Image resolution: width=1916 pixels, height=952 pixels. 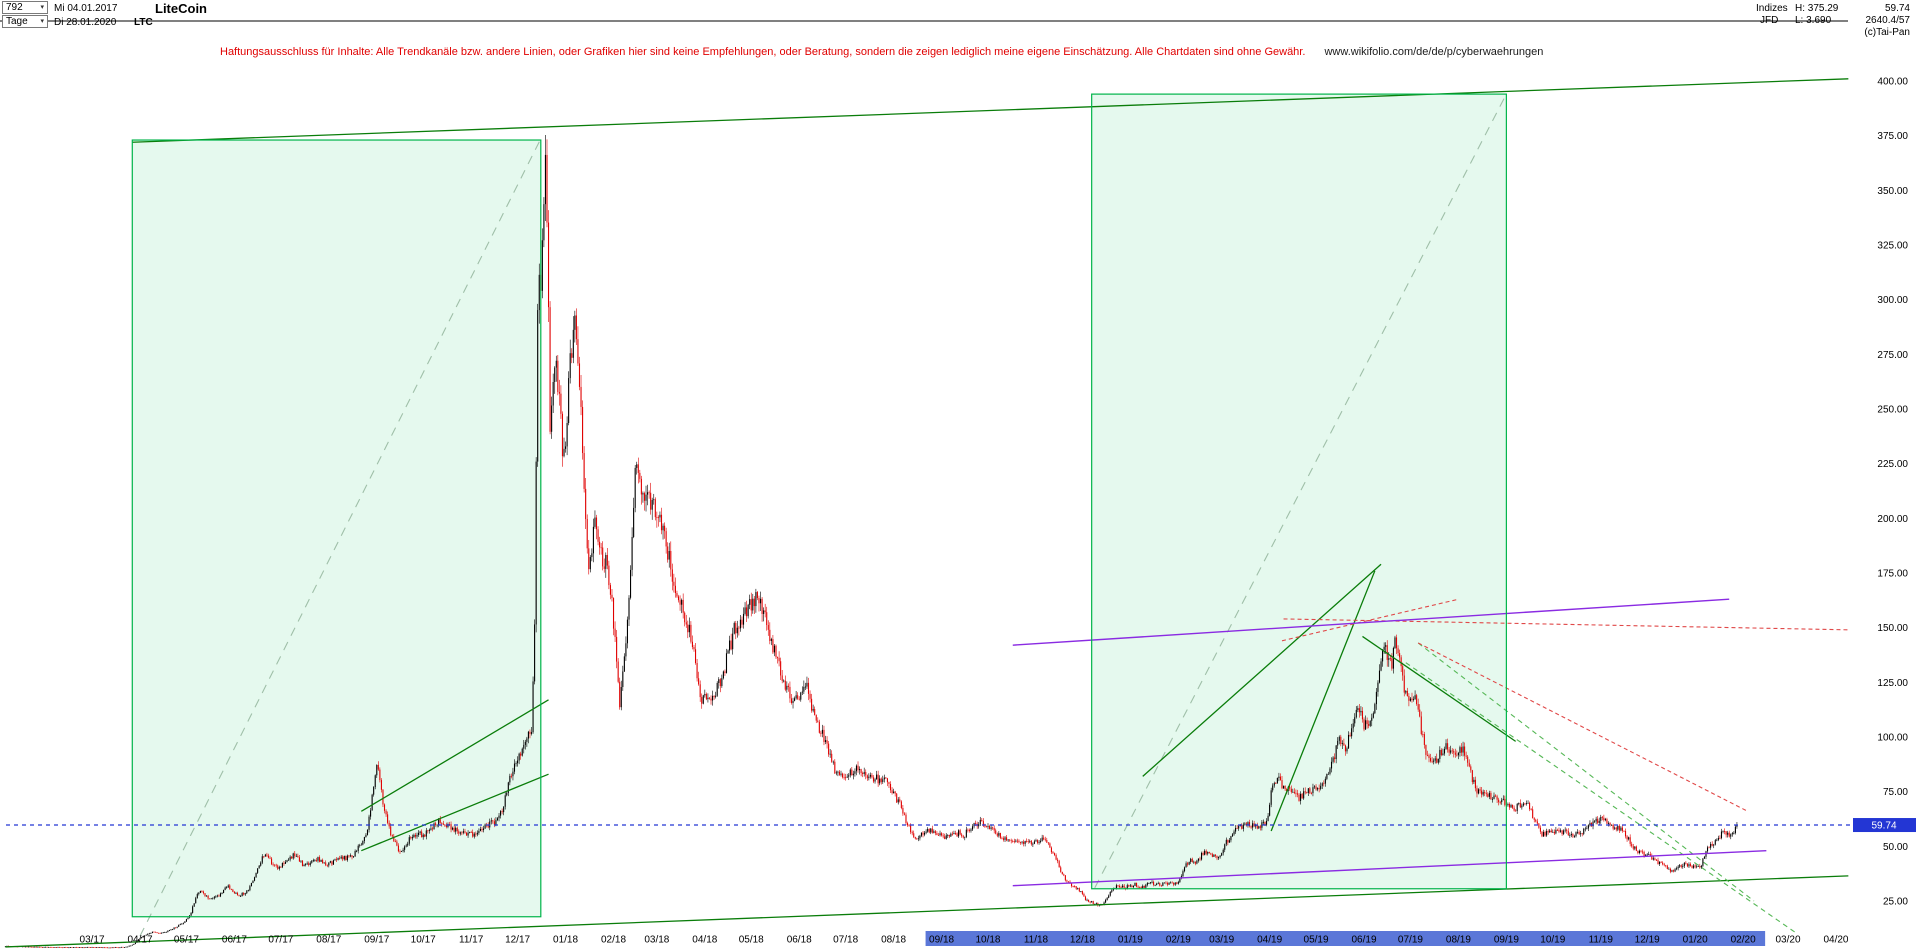 What do you see at coordinates (1552, 940) in the screenshot?
I see `date-axis-label: 10/19` at bounding box center [1552, 940].